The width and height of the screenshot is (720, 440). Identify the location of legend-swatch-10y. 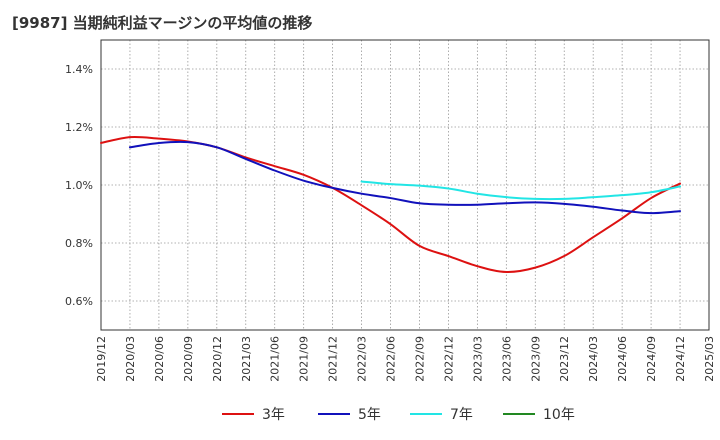
(519, 414).